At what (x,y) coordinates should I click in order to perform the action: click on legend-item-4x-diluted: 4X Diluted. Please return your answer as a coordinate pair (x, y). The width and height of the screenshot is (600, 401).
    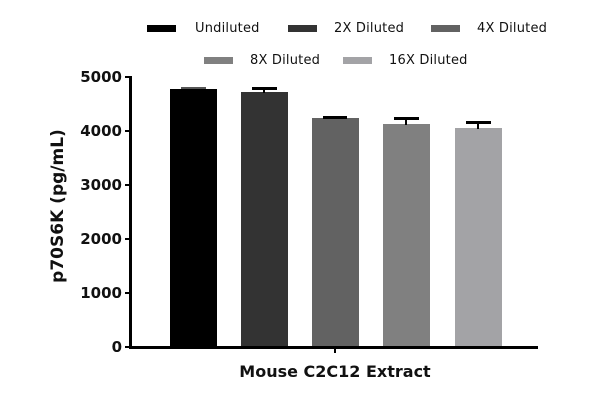
    Looking at the image, I should click on (489, 28).